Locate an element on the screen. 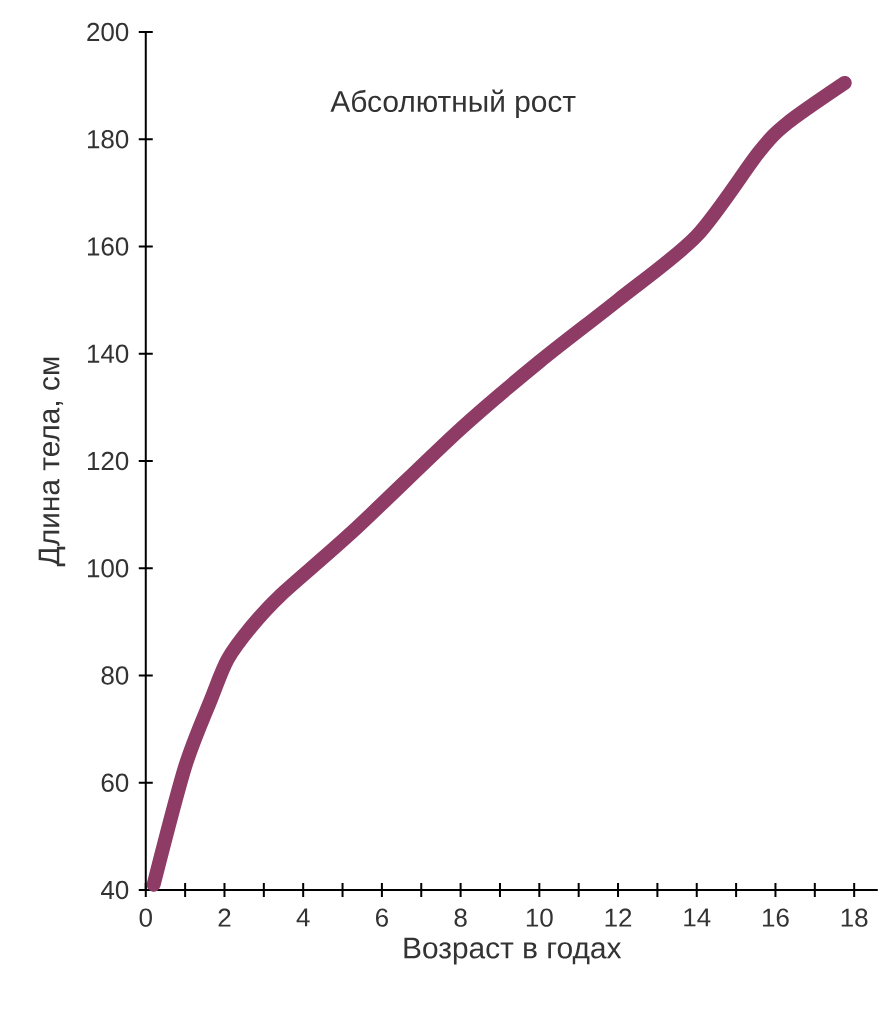  y-tick-label: 160 is located at coordinates (108, 246).